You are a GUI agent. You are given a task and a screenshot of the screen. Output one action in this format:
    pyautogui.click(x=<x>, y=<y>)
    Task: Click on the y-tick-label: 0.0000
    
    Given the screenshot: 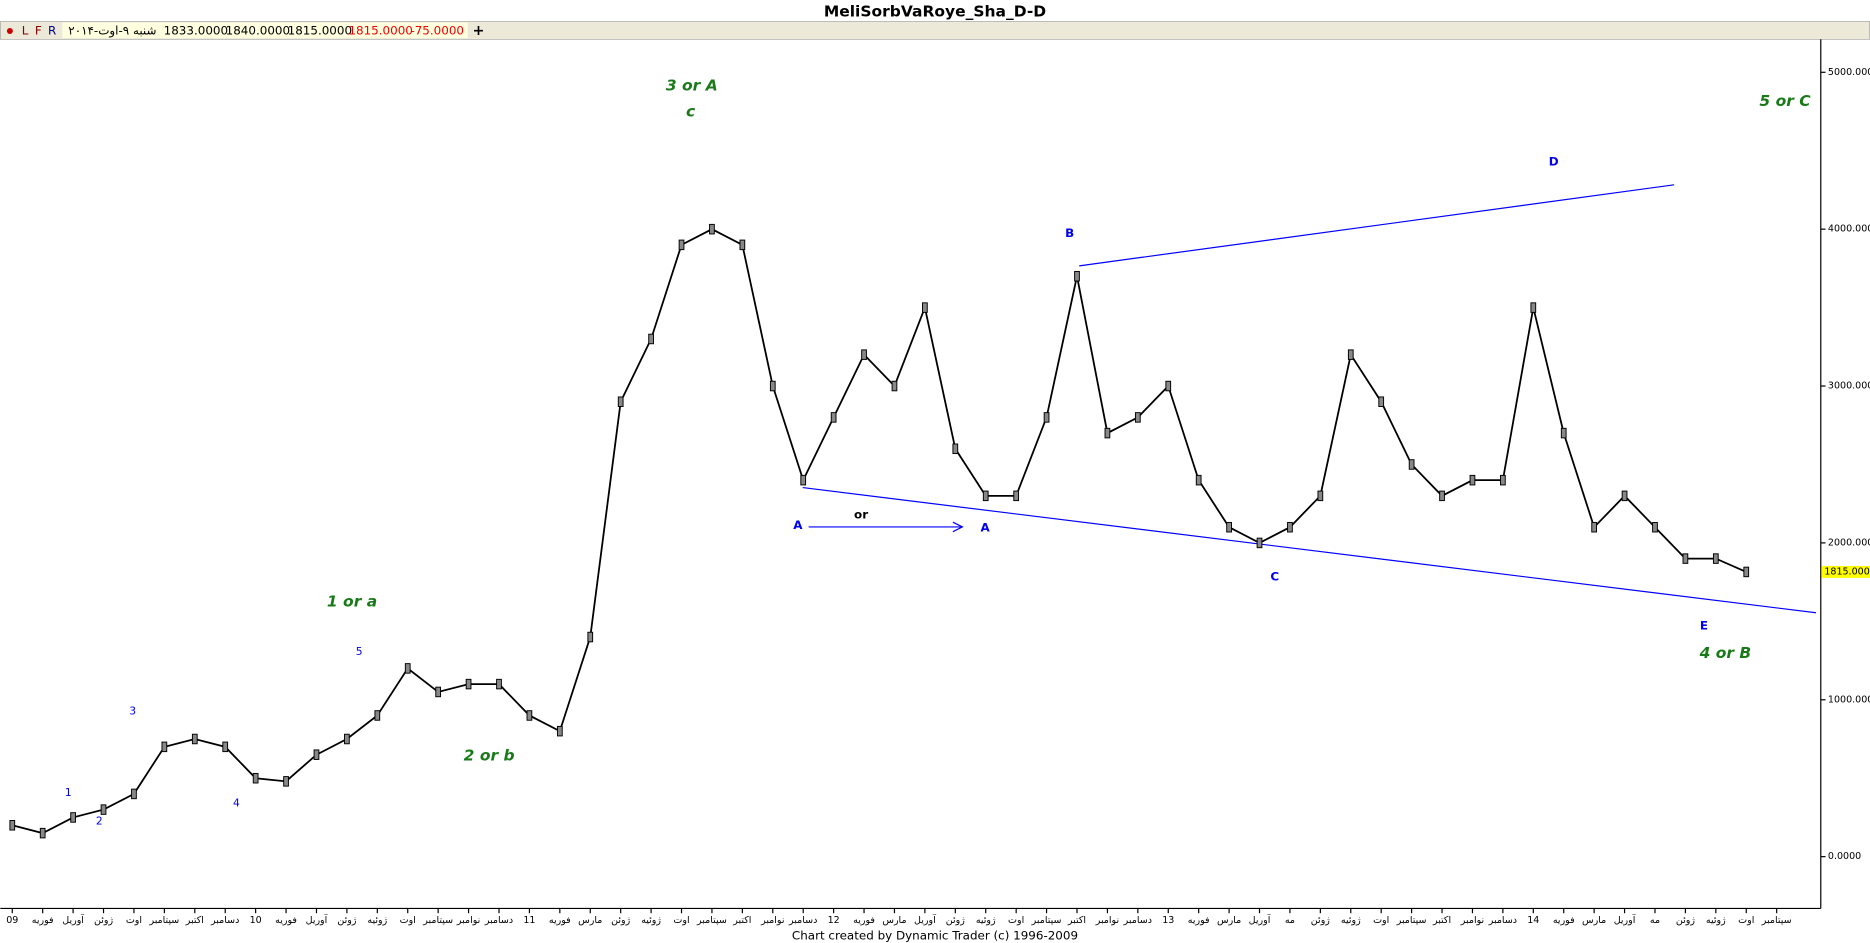 What is the action you would take?
    pyautogui.click(x=1844, y=856)
    